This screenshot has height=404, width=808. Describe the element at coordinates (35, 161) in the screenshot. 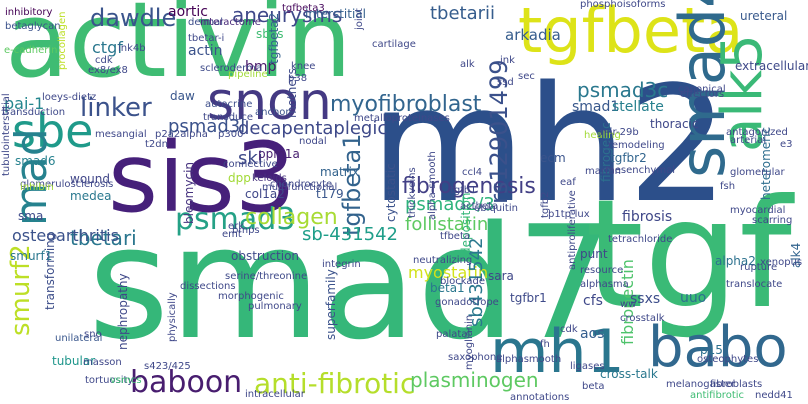

I see `cloud-word: smad6` at that location.